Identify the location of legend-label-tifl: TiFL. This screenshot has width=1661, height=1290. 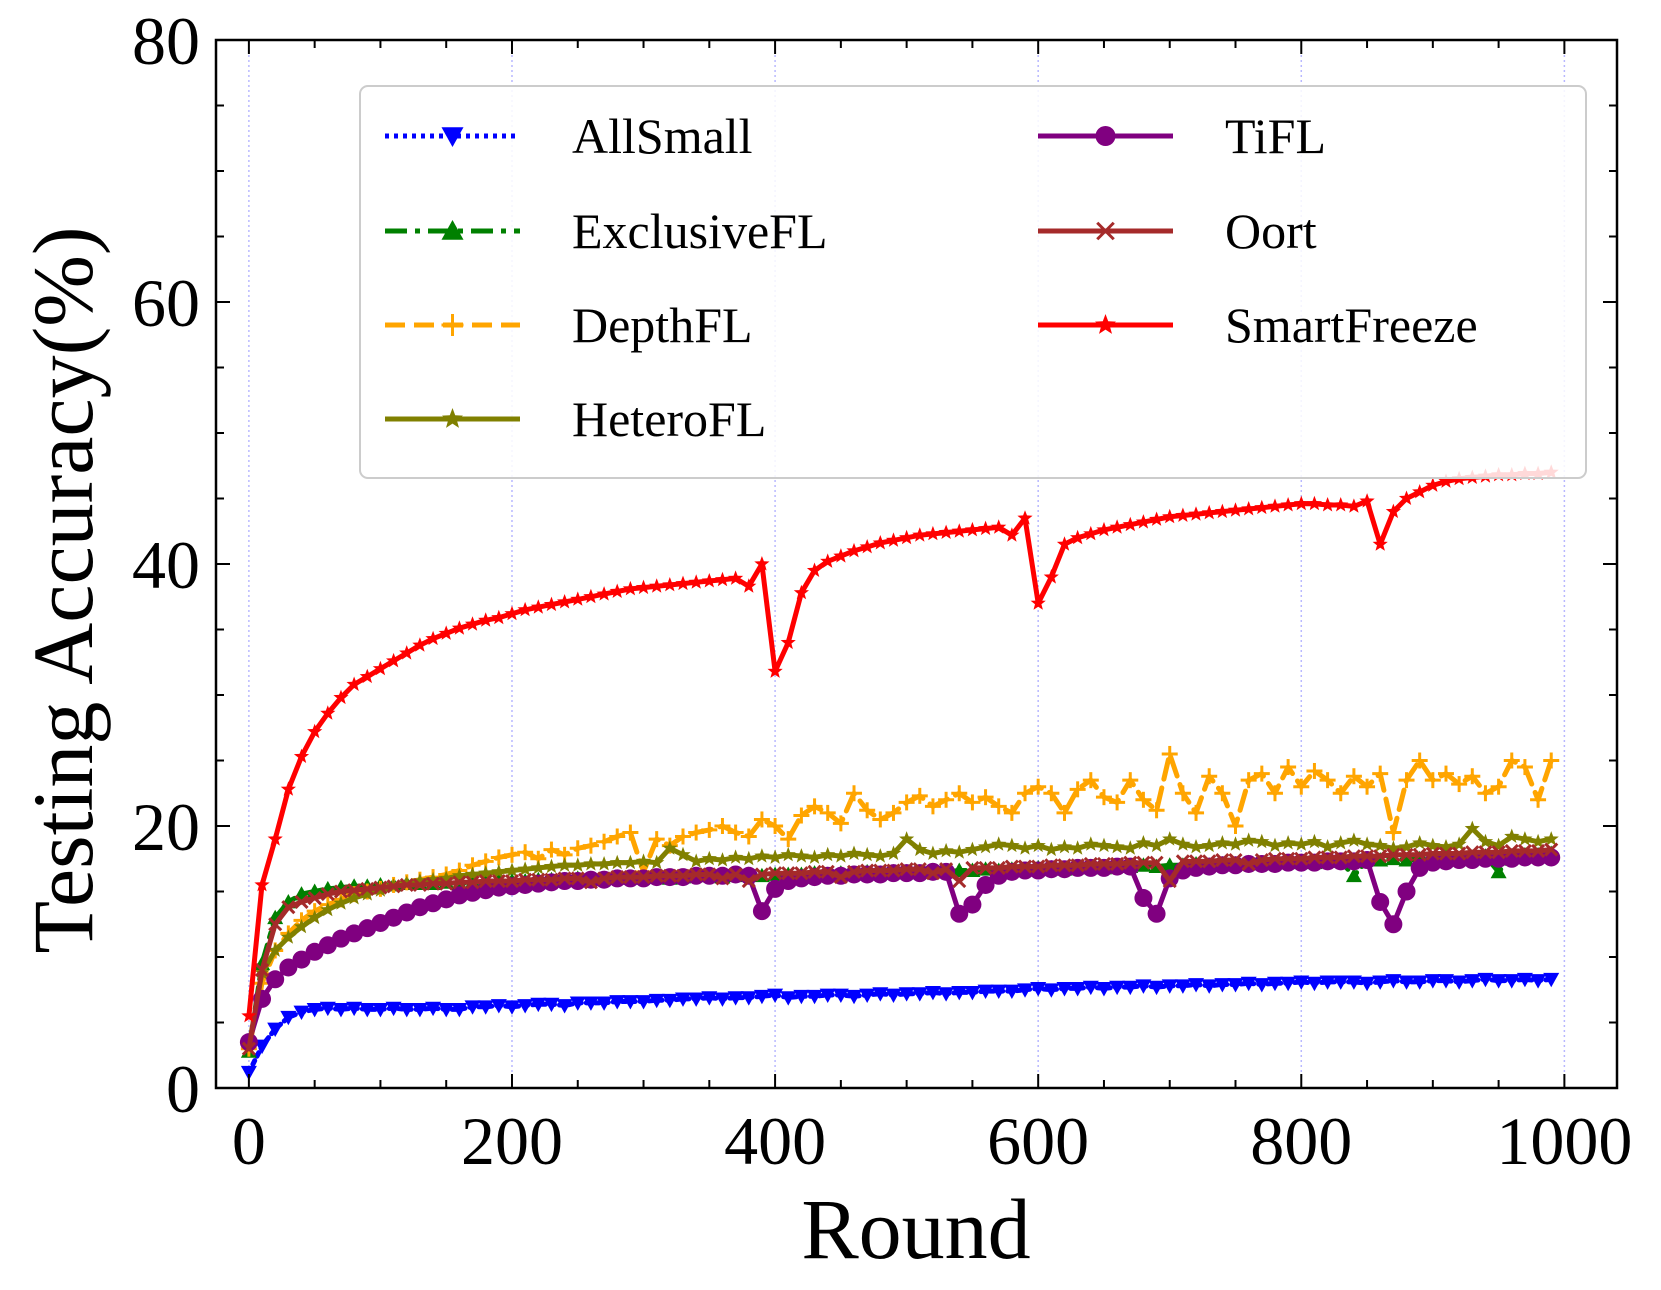
(1275, 136).